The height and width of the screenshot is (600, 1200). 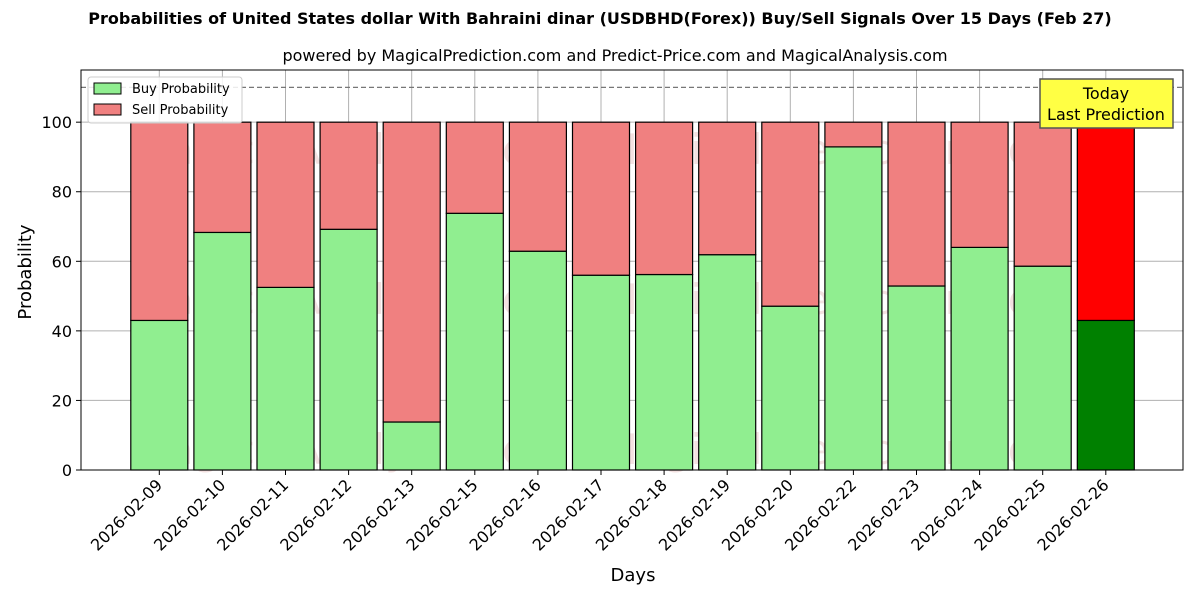 What do you see at coordinates (633, 575) in the screenshot?
I see `x-axis-label: Days` at bounding box center [633, 575].